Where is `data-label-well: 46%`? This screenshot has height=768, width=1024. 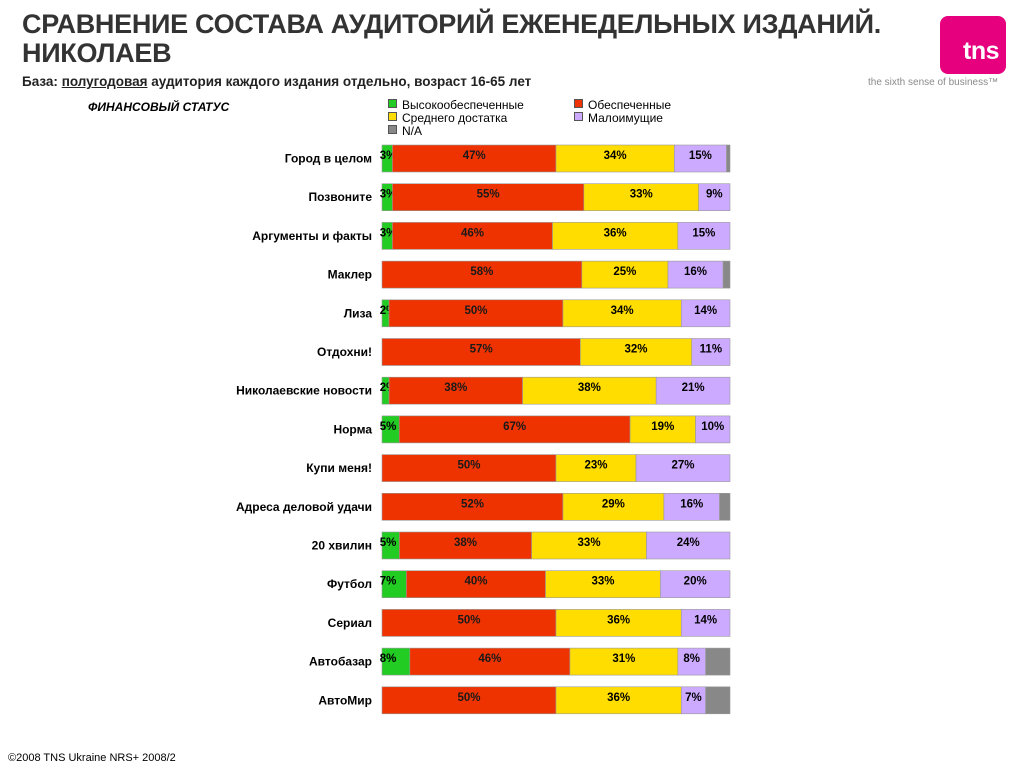
data-label-well: 46% is located at coordinates (489, 659).